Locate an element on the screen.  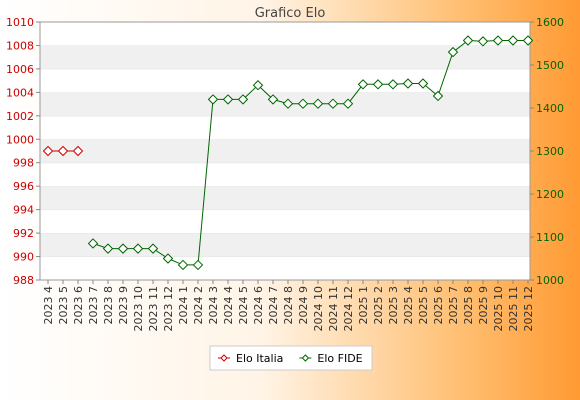
x-axis-tick-label: 2025 9 is located at coordinates (483, 305).